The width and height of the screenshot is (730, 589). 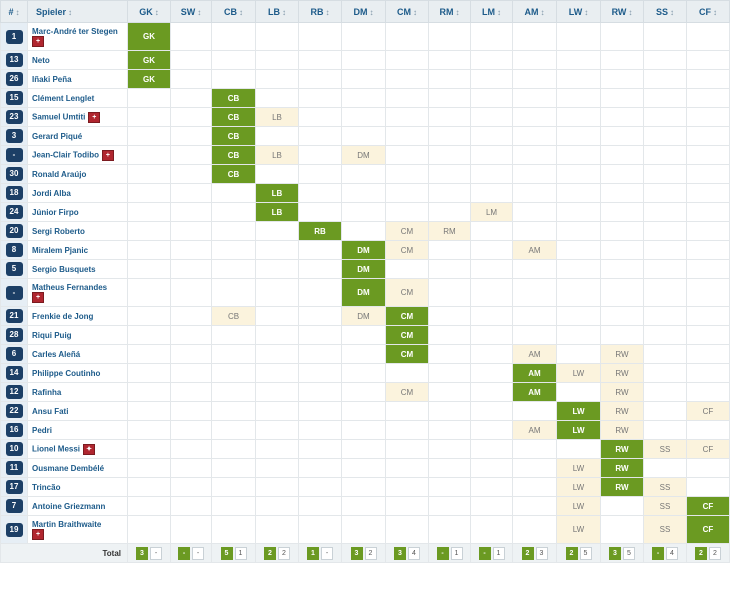 I want to click on column-header-rw: RW ↕, so click(x=622, y=11).